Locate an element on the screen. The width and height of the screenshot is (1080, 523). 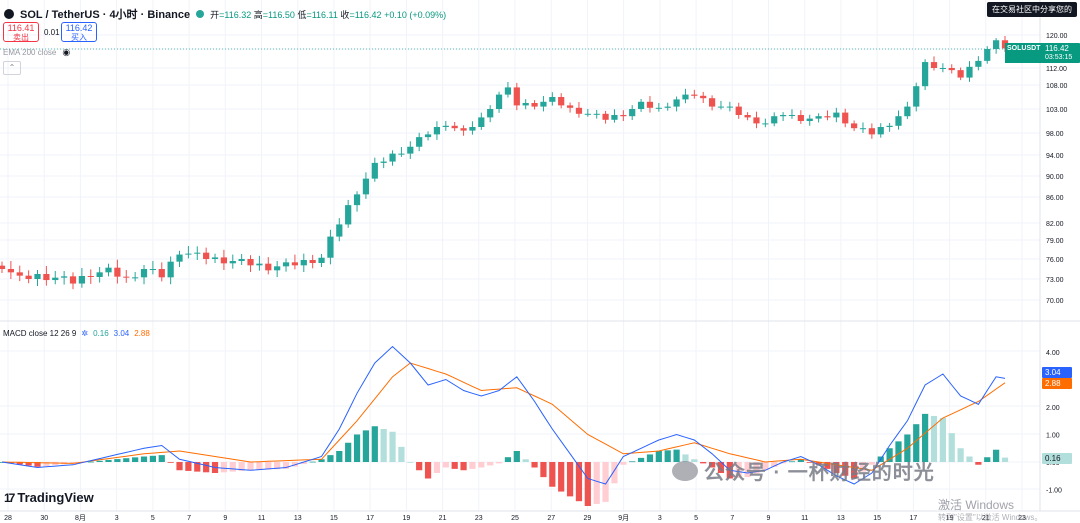
price-tick-label: 79.00 is located at coordinates (1055, 241).